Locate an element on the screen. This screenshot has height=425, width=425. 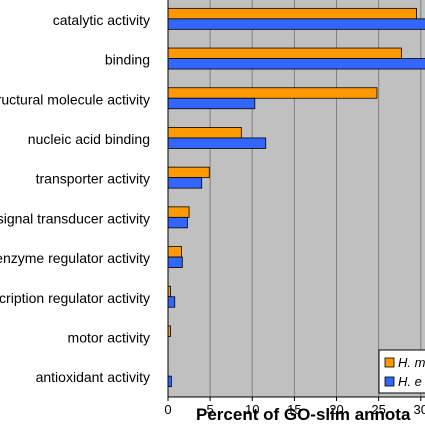
legend-label: H. m is located at coordinates (411, 362).